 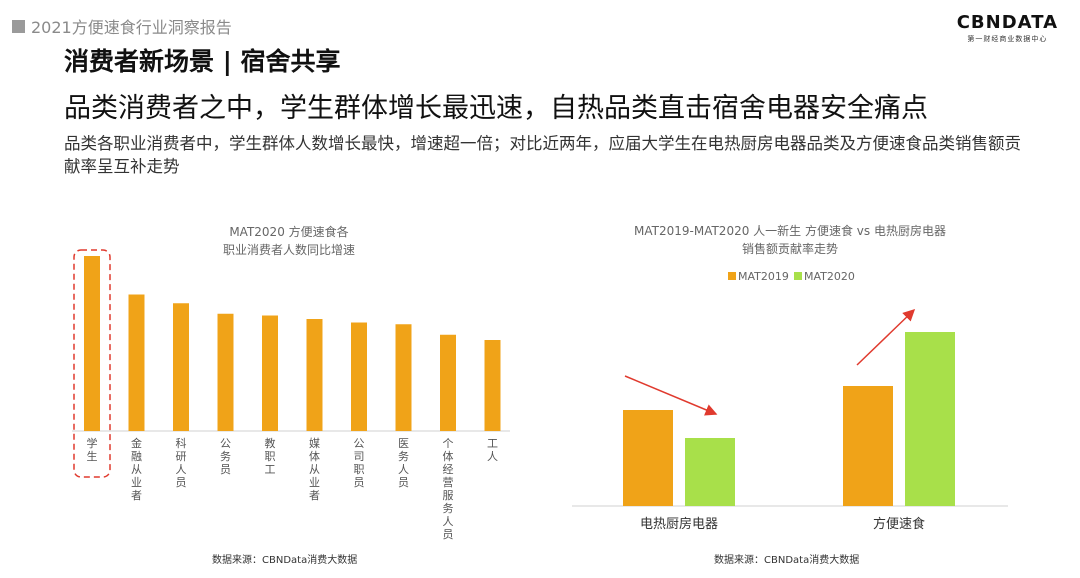 What do you see at coordinates (671, 395) in the screenshot?
I see `down-trend-arrow` at bounding box center [671, 395].